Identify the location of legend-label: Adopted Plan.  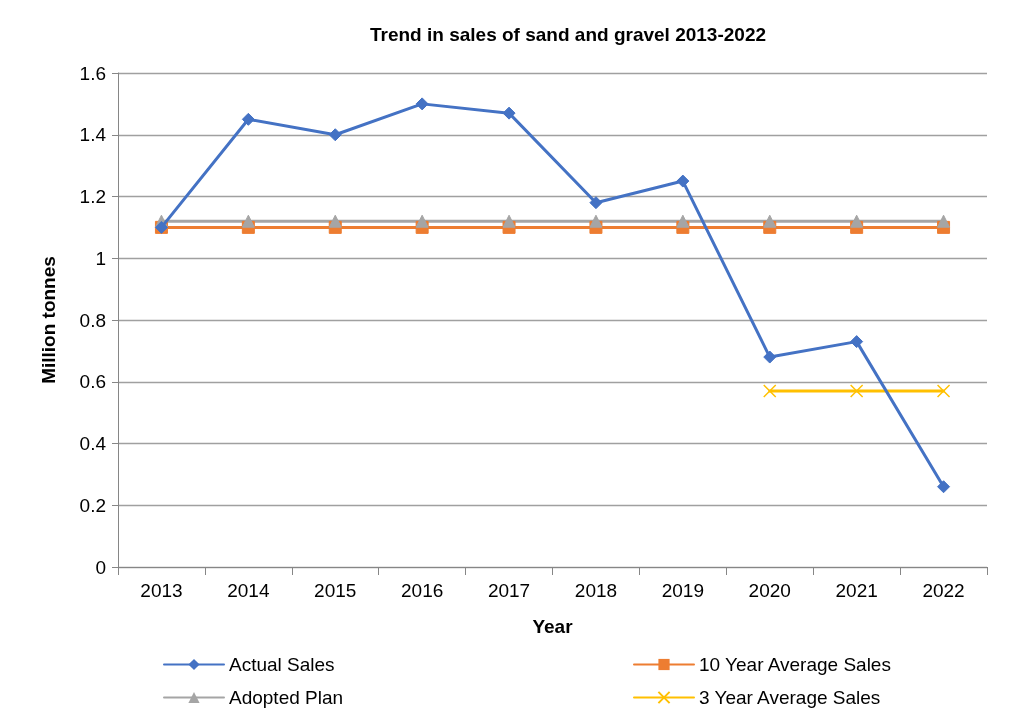
(286, 697).